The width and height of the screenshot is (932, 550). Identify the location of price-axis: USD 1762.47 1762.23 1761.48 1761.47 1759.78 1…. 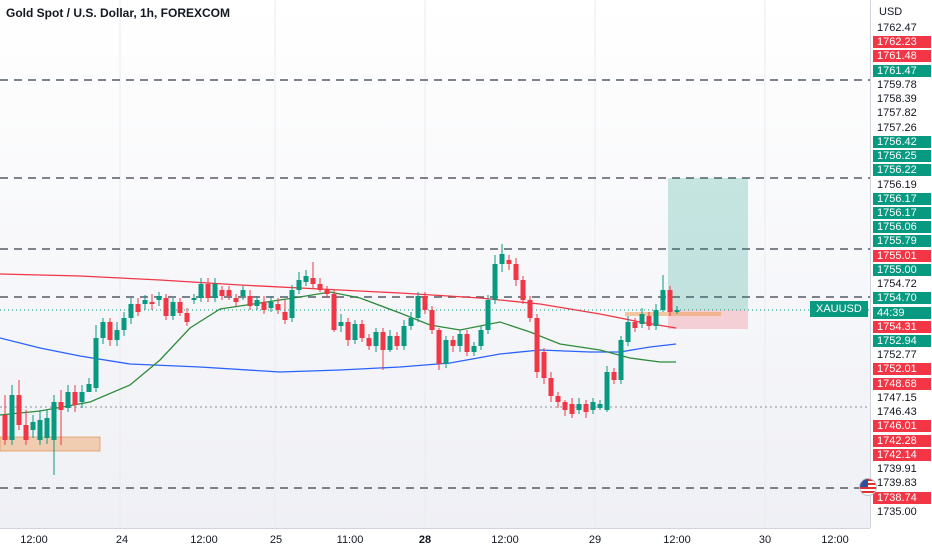
(901, 264).